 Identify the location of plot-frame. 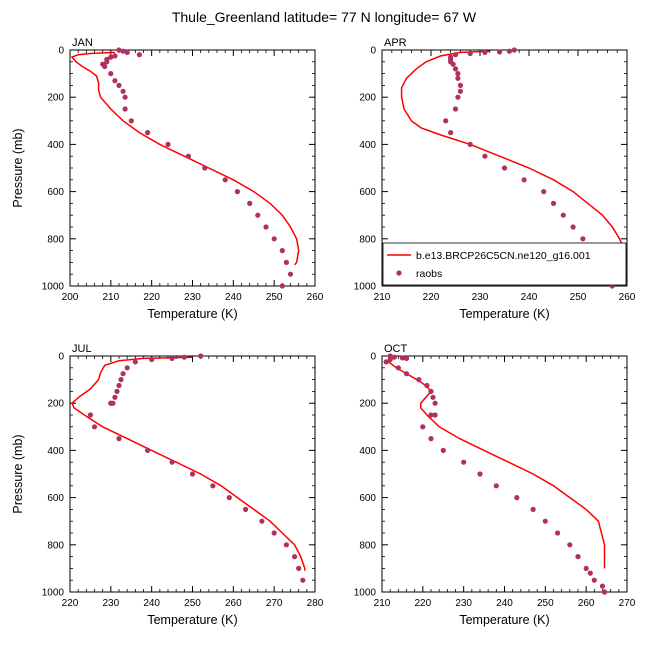
(192, 168).